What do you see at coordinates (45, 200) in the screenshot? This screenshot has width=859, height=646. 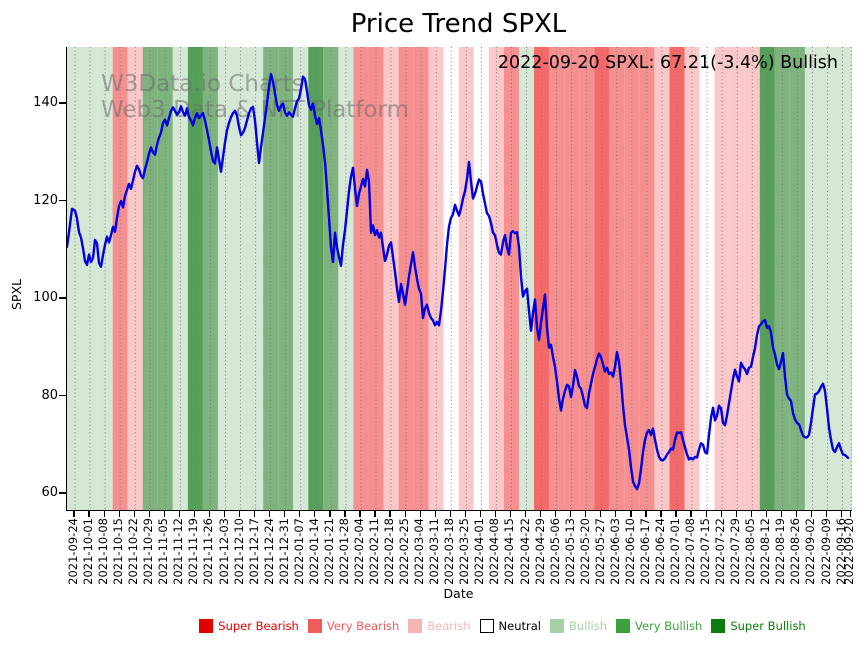 I see `y-tick-label-120: 120` at bounding box center [45, 200].